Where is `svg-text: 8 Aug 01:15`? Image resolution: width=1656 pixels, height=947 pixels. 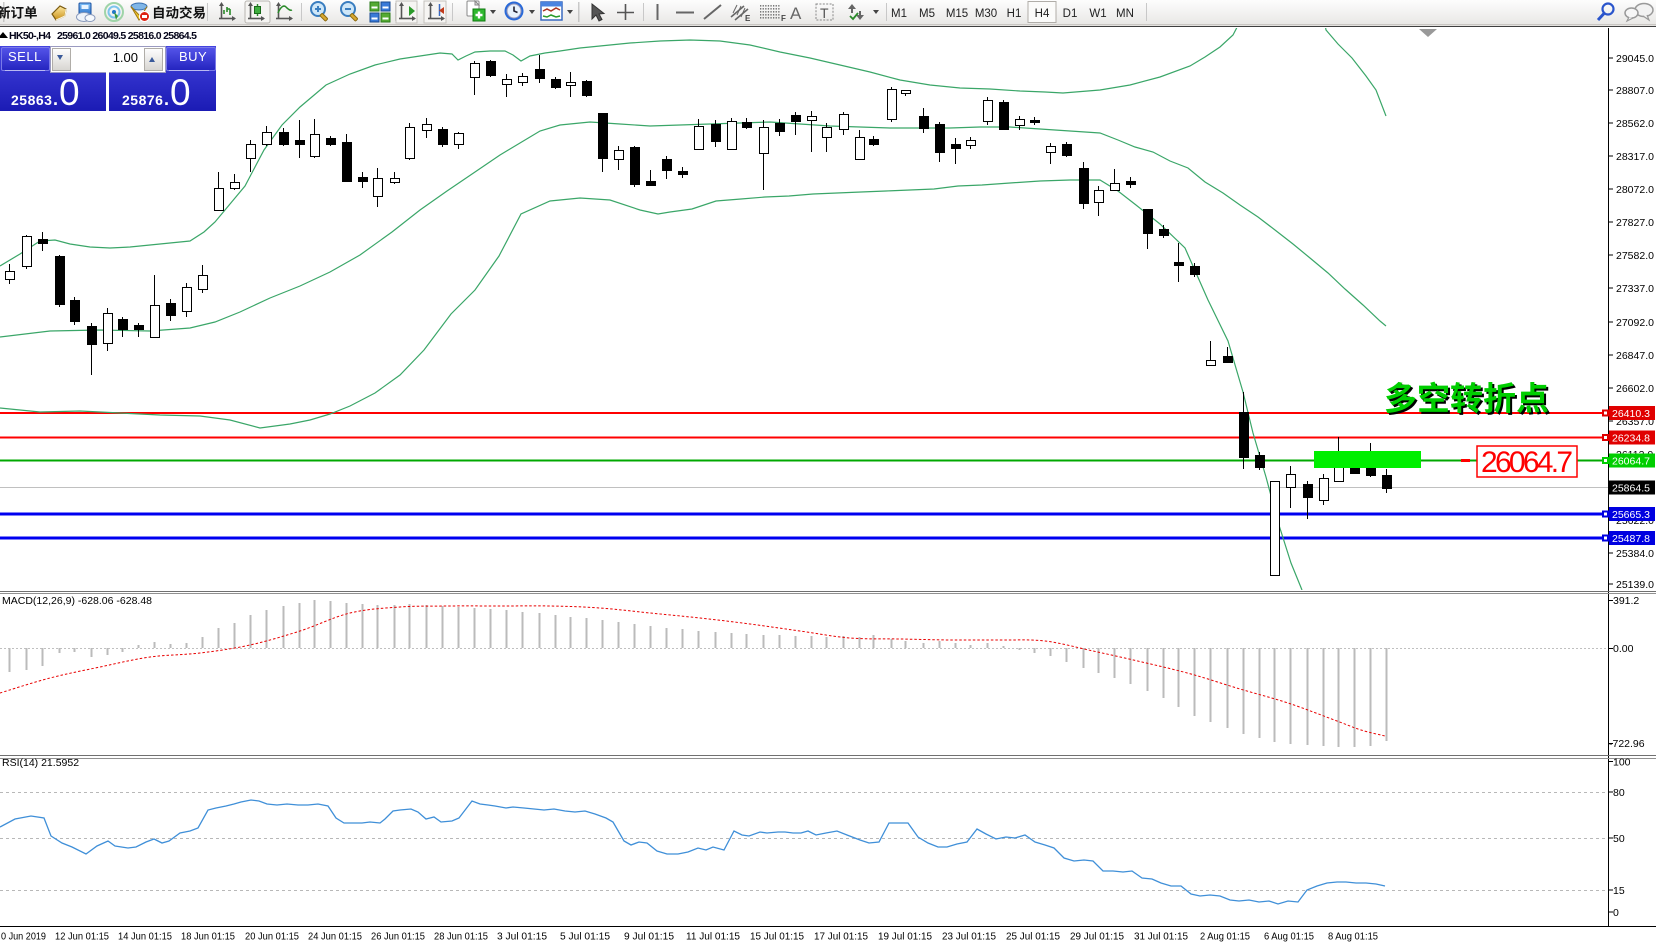 svg-text: 8 Aug 01:15 is located at coordinates (1353, 937).